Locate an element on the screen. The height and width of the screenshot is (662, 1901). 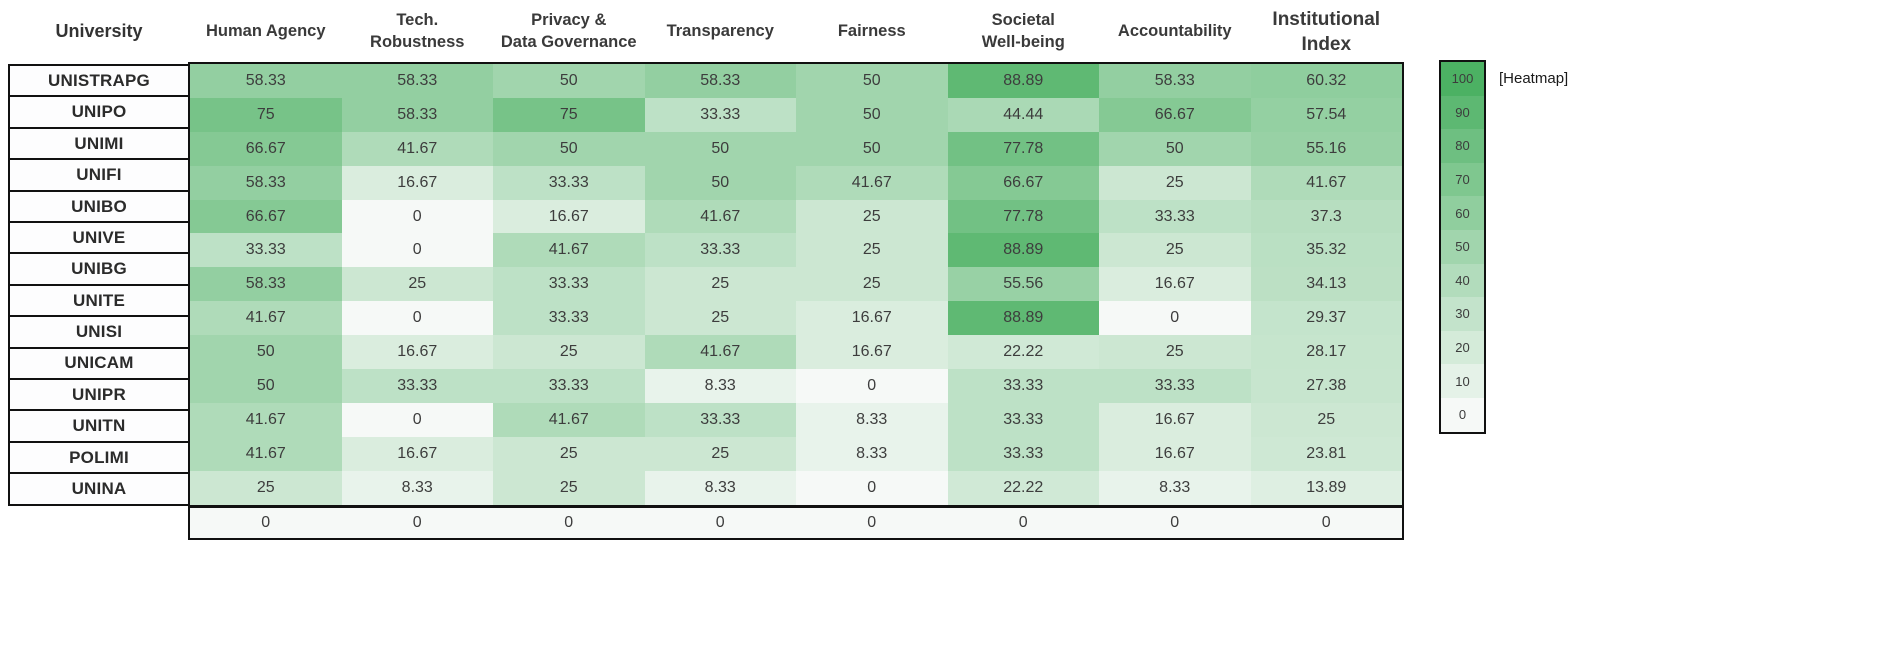
column-header: Human Agency is located at coordinates (266, 31).